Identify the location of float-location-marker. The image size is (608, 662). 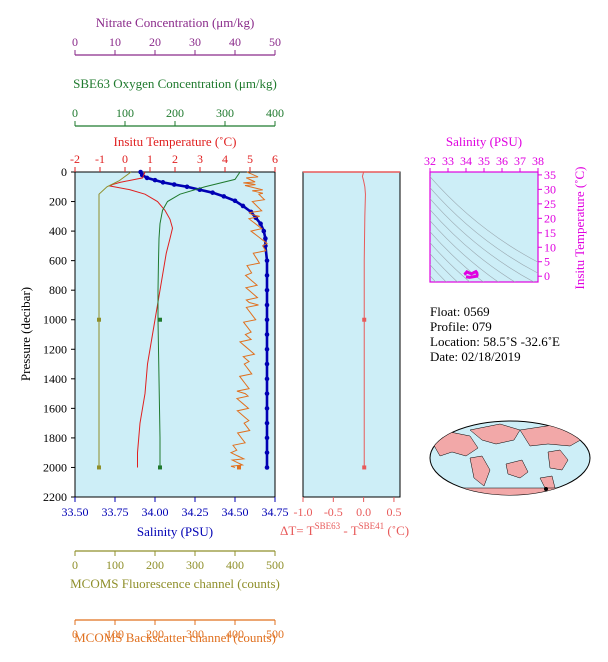
(546, 489).